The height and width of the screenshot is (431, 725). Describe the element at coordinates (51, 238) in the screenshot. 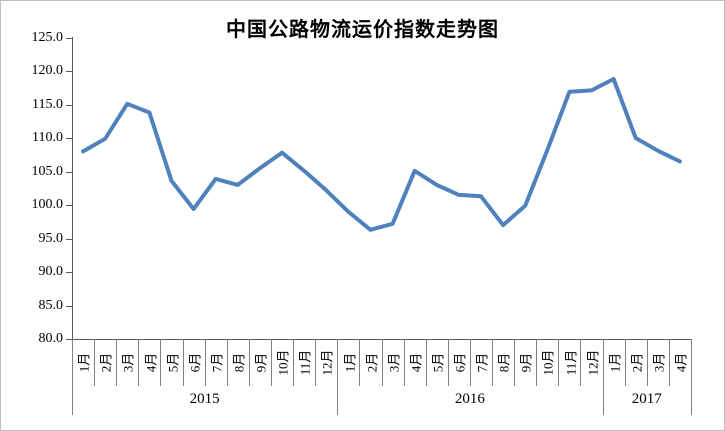

I see `y-axis-tick-label: 95.0` at that location.